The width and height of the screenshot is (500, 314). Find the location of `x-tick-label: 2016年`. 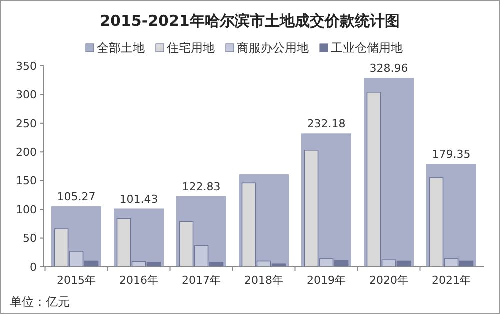

x-tick-label: 2016年 is located at coordinates (139, 280).